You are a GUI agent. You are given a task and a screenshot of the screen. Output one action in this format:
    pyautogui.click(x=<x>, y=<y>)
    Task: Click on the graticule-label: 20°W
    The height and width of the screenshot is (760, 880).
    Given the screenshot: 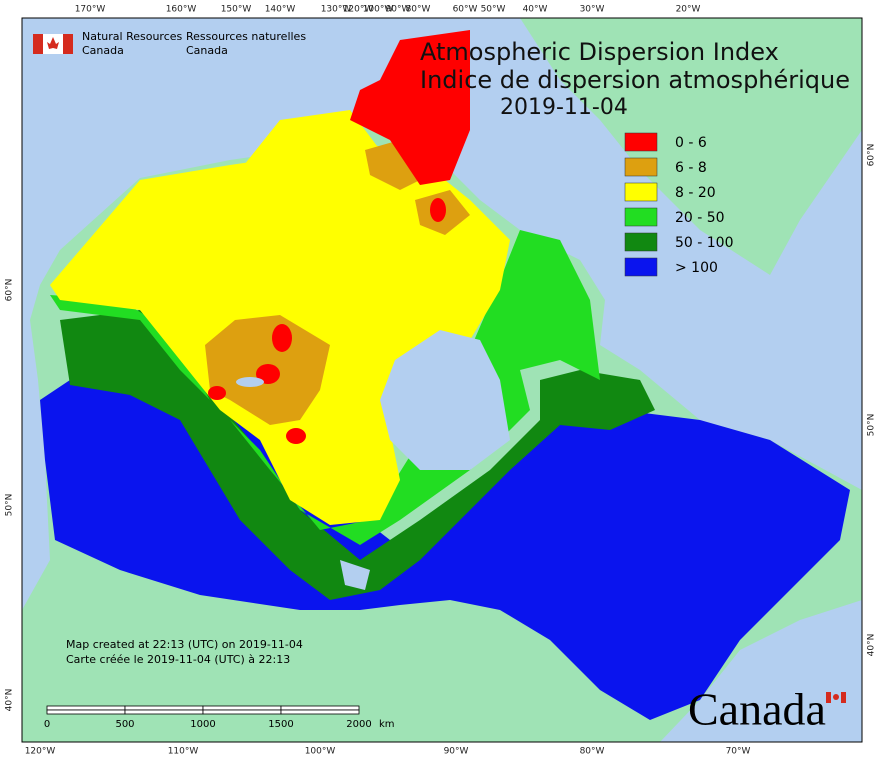 What is the action you would take?
    pyautogui.click(x=688, y=10)
    